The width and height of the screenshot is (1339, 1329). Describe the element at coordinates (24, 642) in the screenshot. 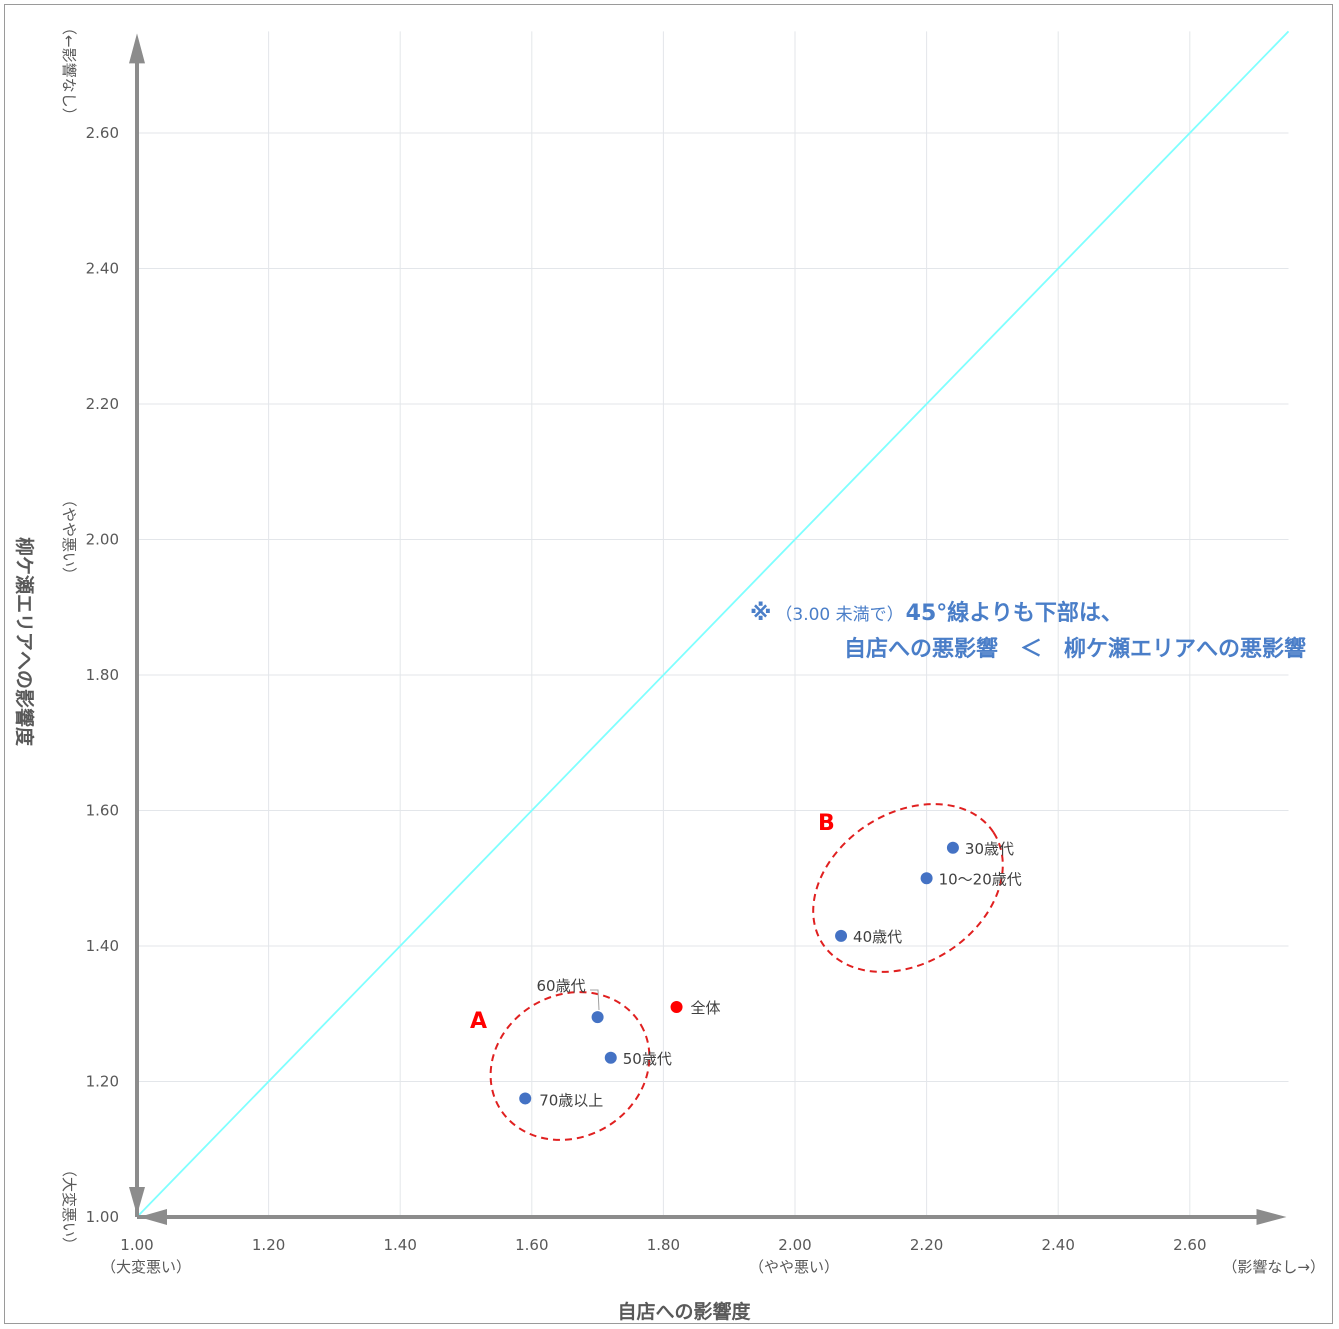

I see `y-axis-title: 柳ケ瀬エリアへの影響度` at that location.